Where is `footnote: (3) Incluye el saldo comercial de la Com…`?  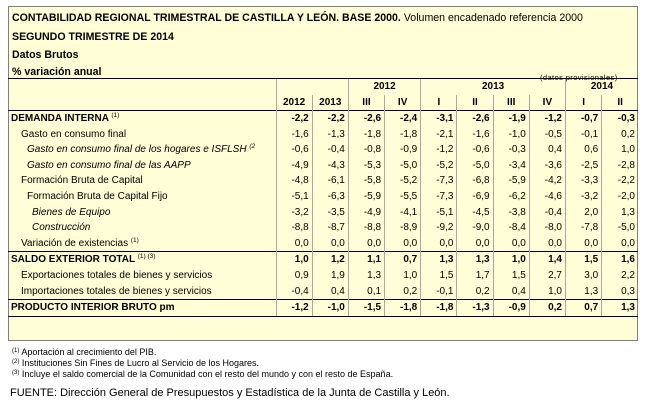
footnote: (3) Incluye el saldo comercial de la Com… is located at coordinates (203, 374).